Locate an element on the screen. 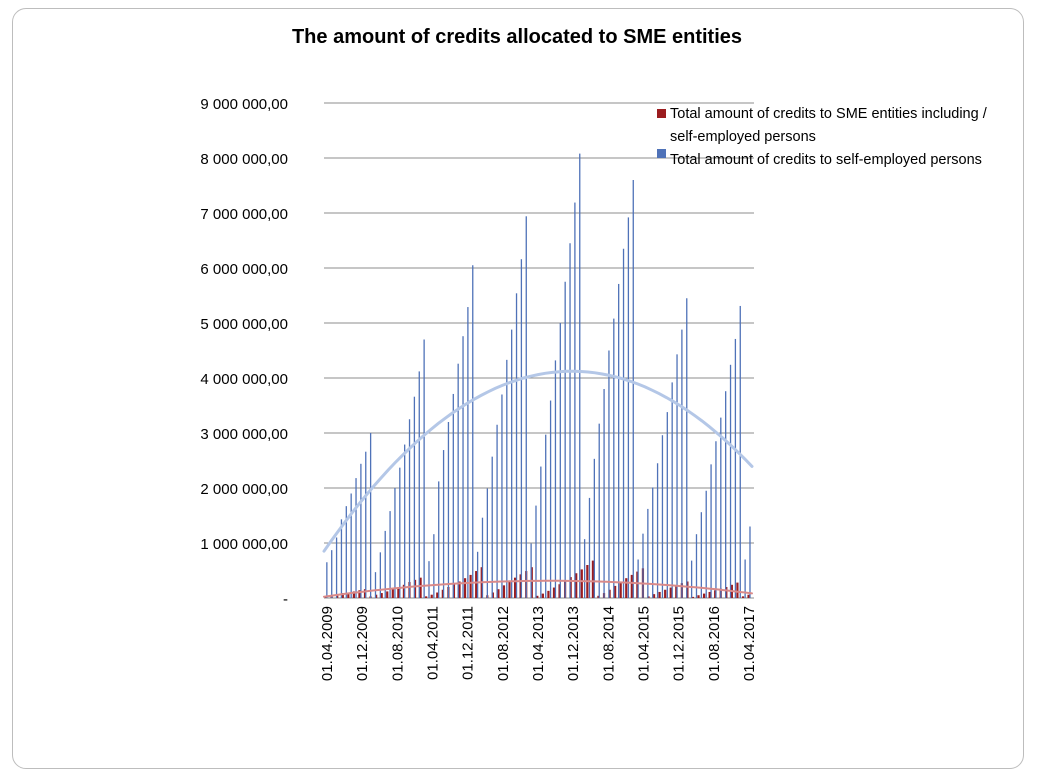 This screenshot has width=1044, height=777. y-tick-label: 7 000 000,00 is located at coordinates (244, 214).